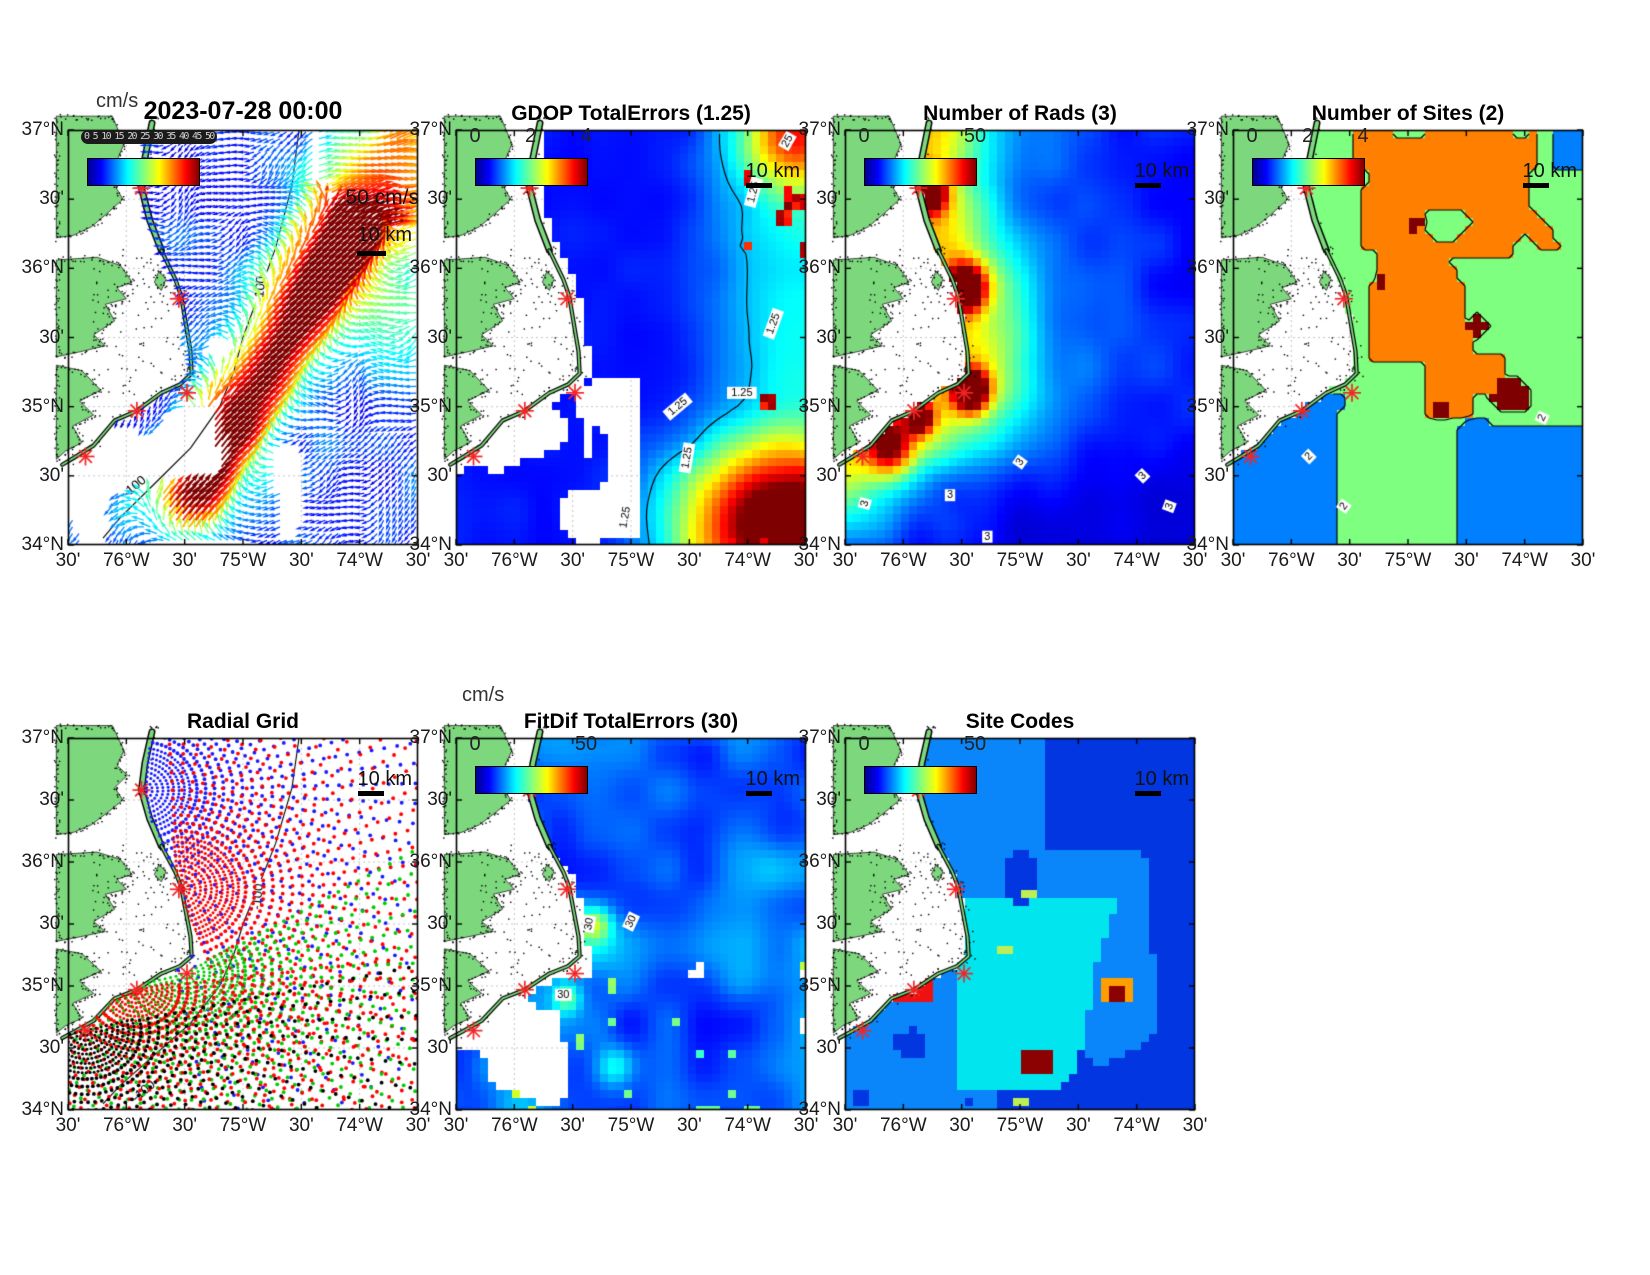 Image resolution: width=1650 pixels, height=1275 pixels. Describe the element at coordinates (772, 779) in the screenshot. I see `panel-fitdif-km-scale-label: 10 km` at that location.